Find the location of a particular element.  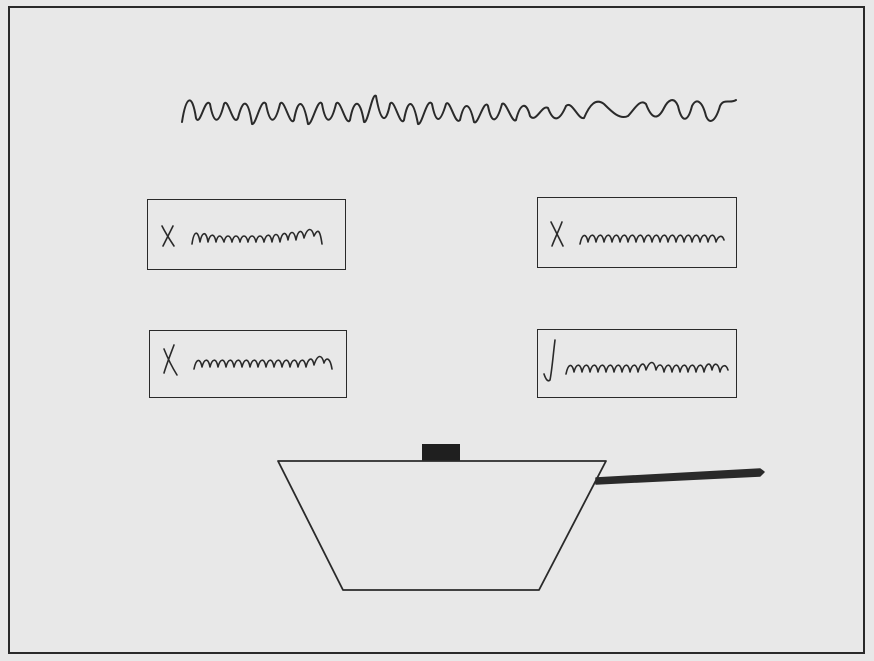

option-2-label-scribble is located at coordinates (652, 239).